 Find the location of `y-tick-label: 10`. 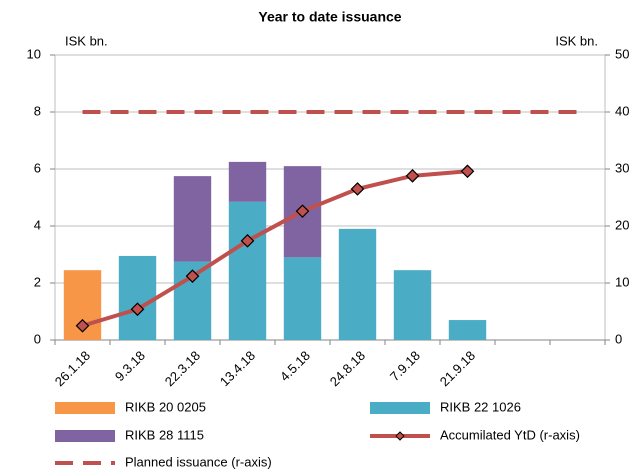

y-tick-label: 10 is located at coordinates (34, 53).